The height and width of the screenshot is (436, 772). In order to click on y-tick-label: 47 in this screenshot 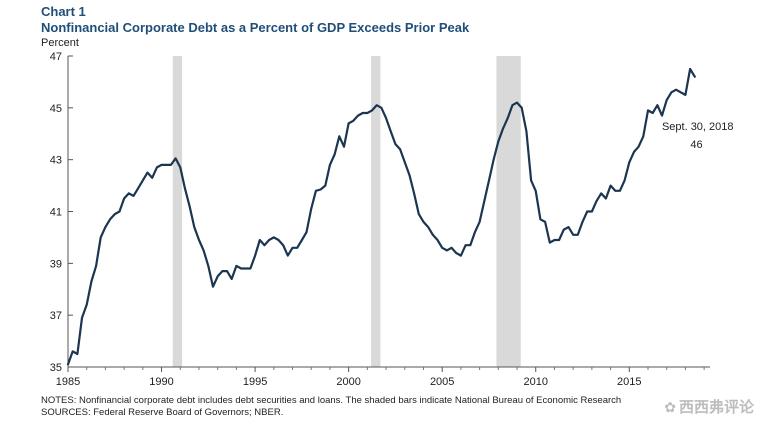, I will do `click(56, 57)`.